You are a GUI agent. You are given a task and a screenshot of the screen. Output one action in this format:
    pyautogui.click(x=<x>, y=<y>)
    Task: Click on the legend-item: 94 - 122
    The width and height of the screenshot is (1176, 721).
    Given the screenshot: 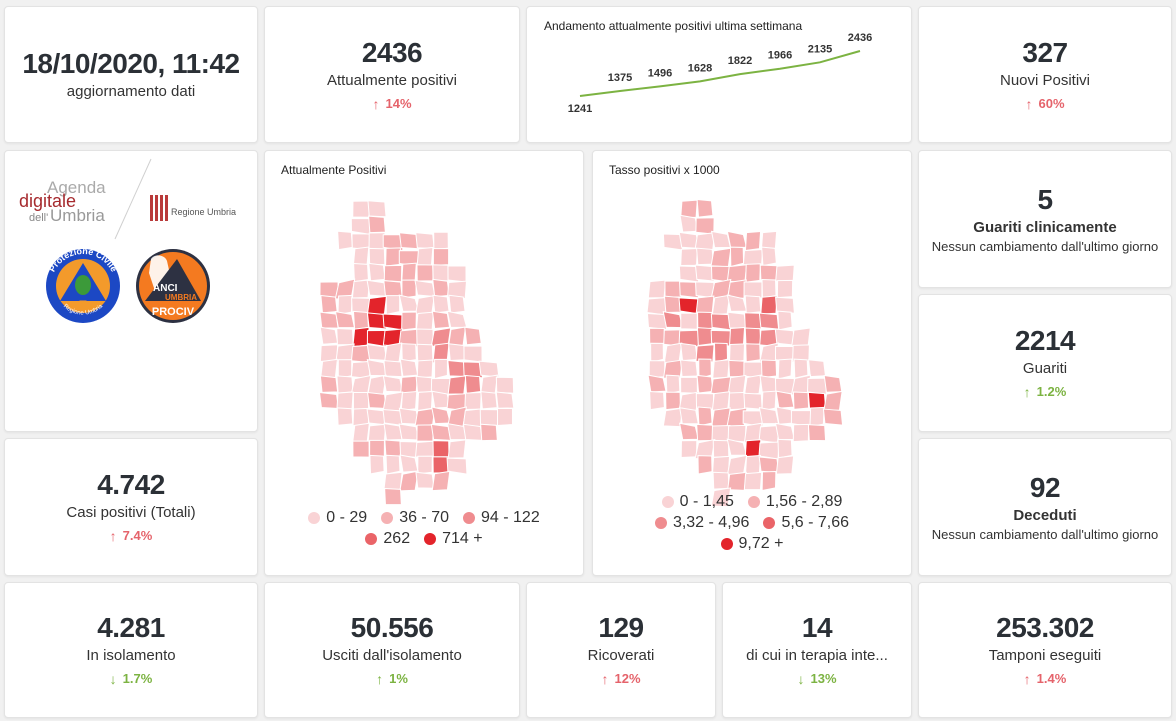 What is the action you would take?
    pyautogui.click(x=501, y=517)
    